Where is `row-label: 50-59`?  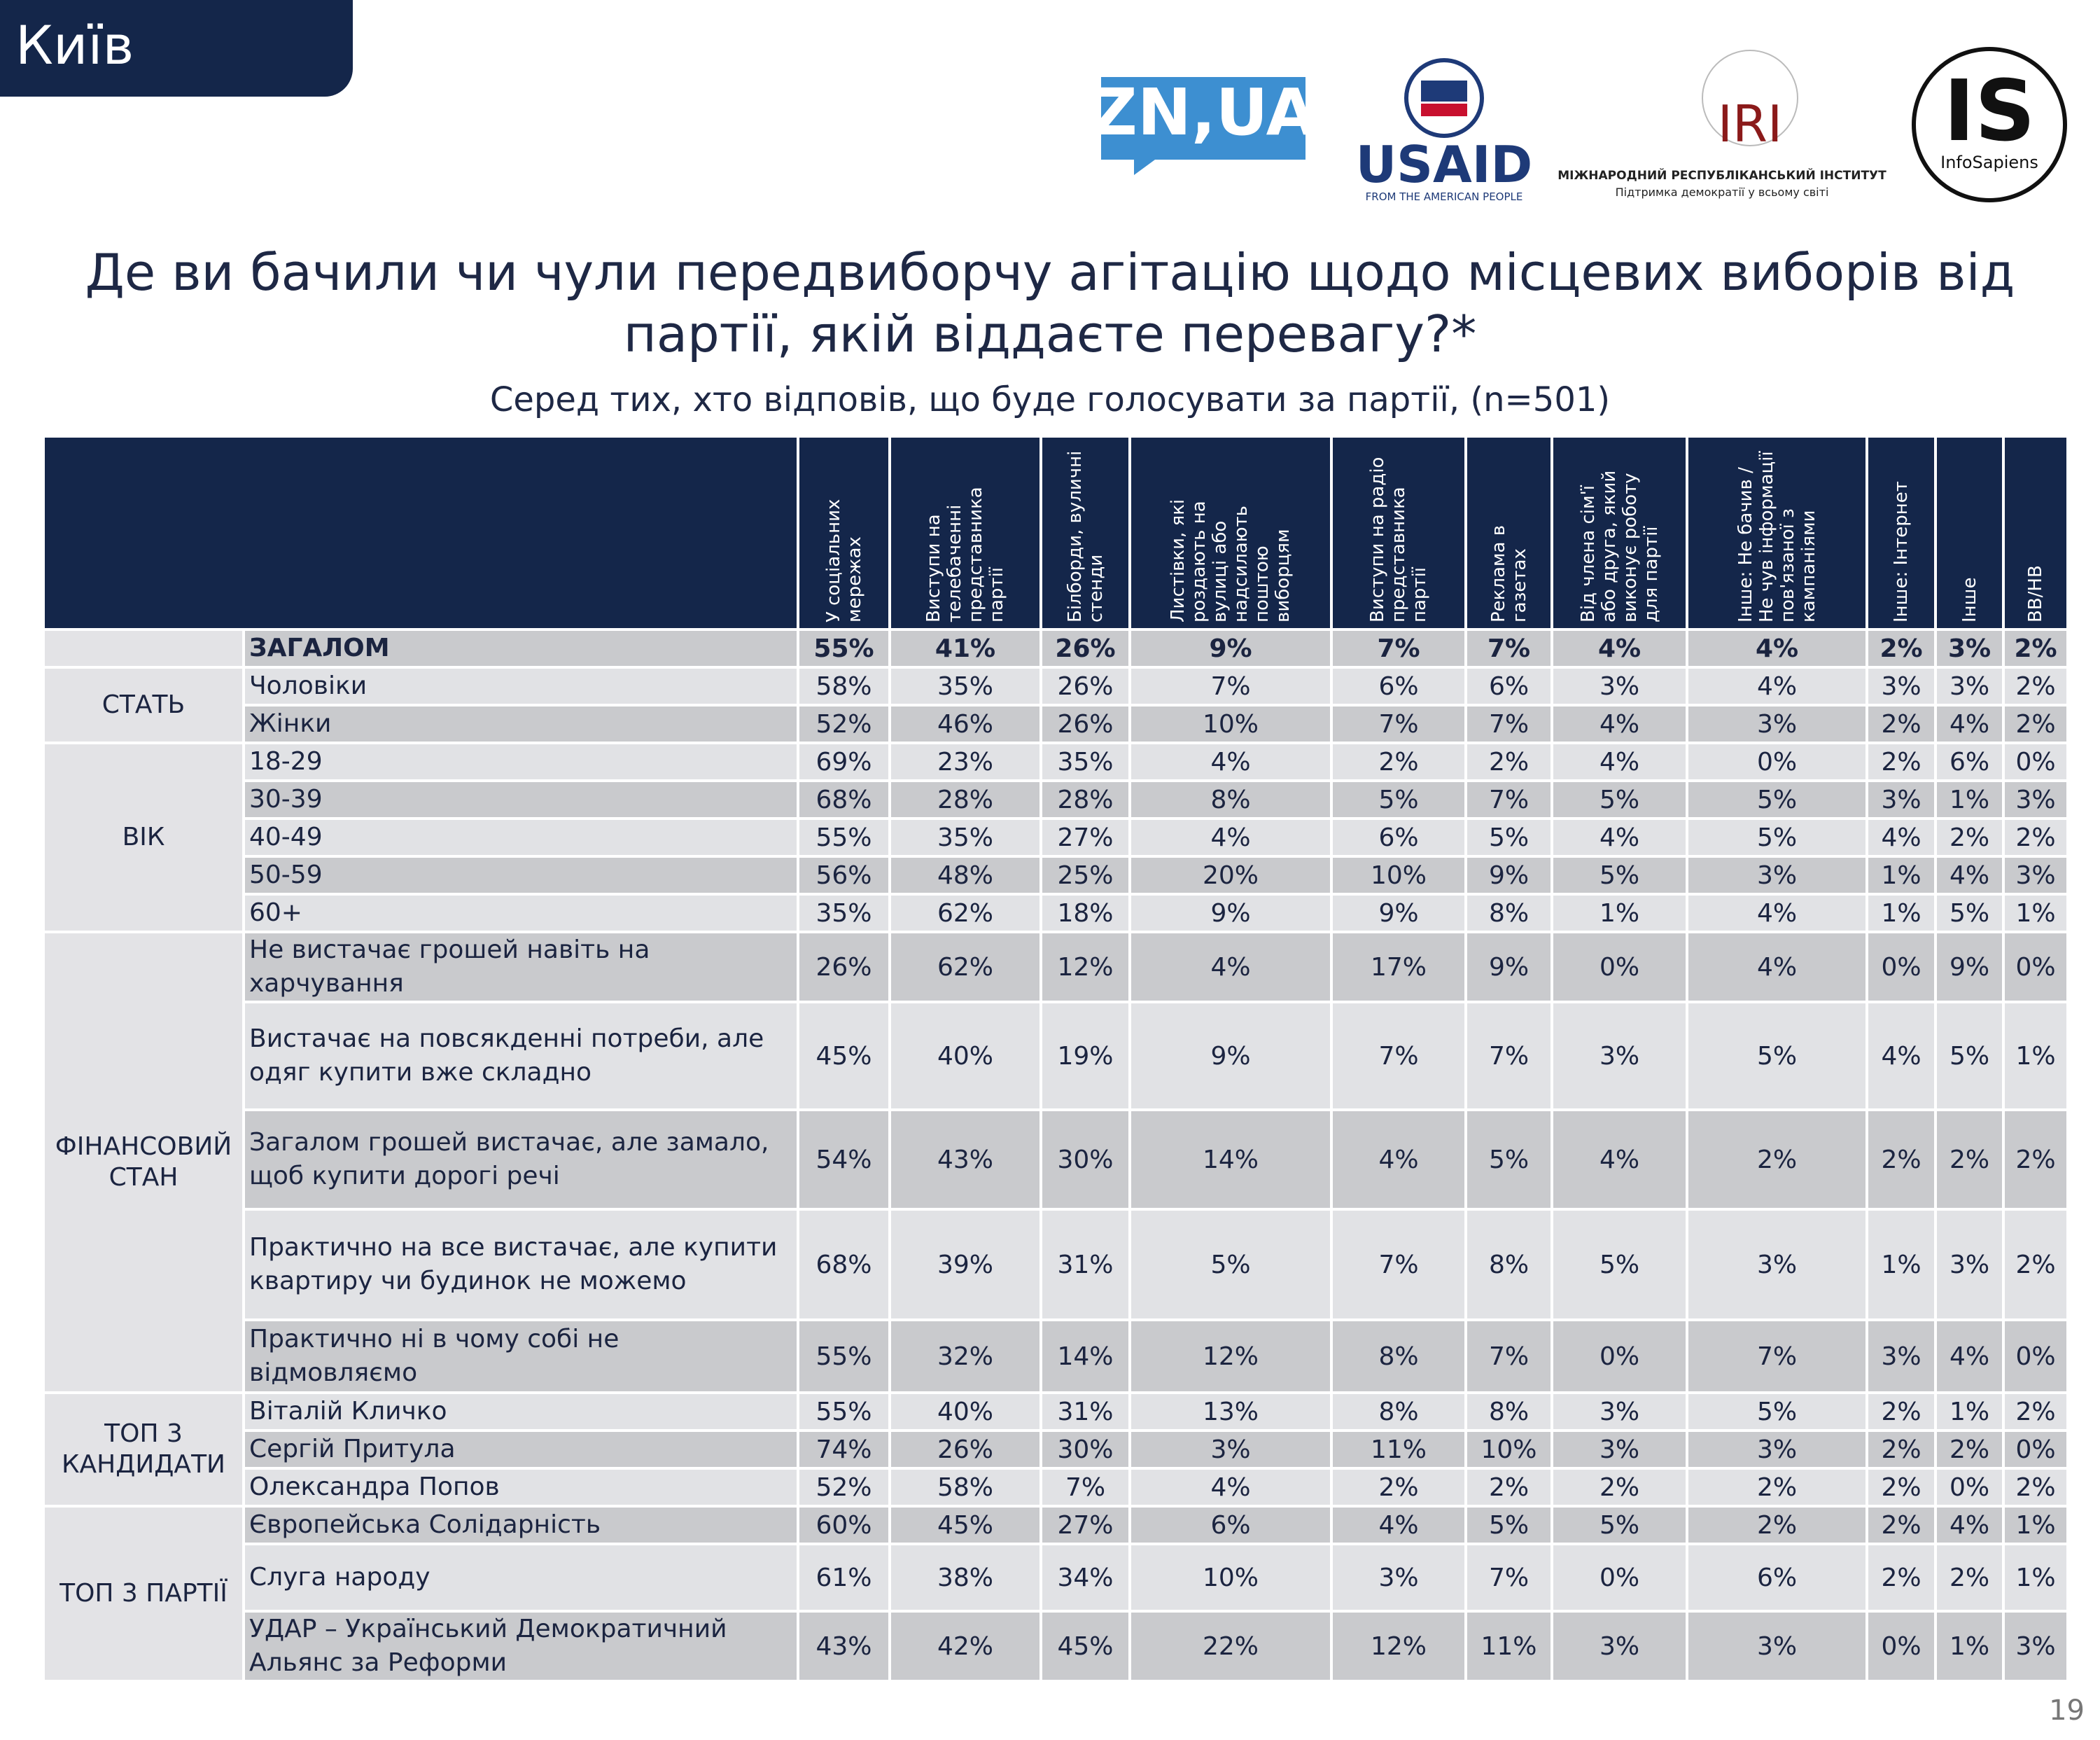 row-label: 50-59 is located at coordinates (520, 875).